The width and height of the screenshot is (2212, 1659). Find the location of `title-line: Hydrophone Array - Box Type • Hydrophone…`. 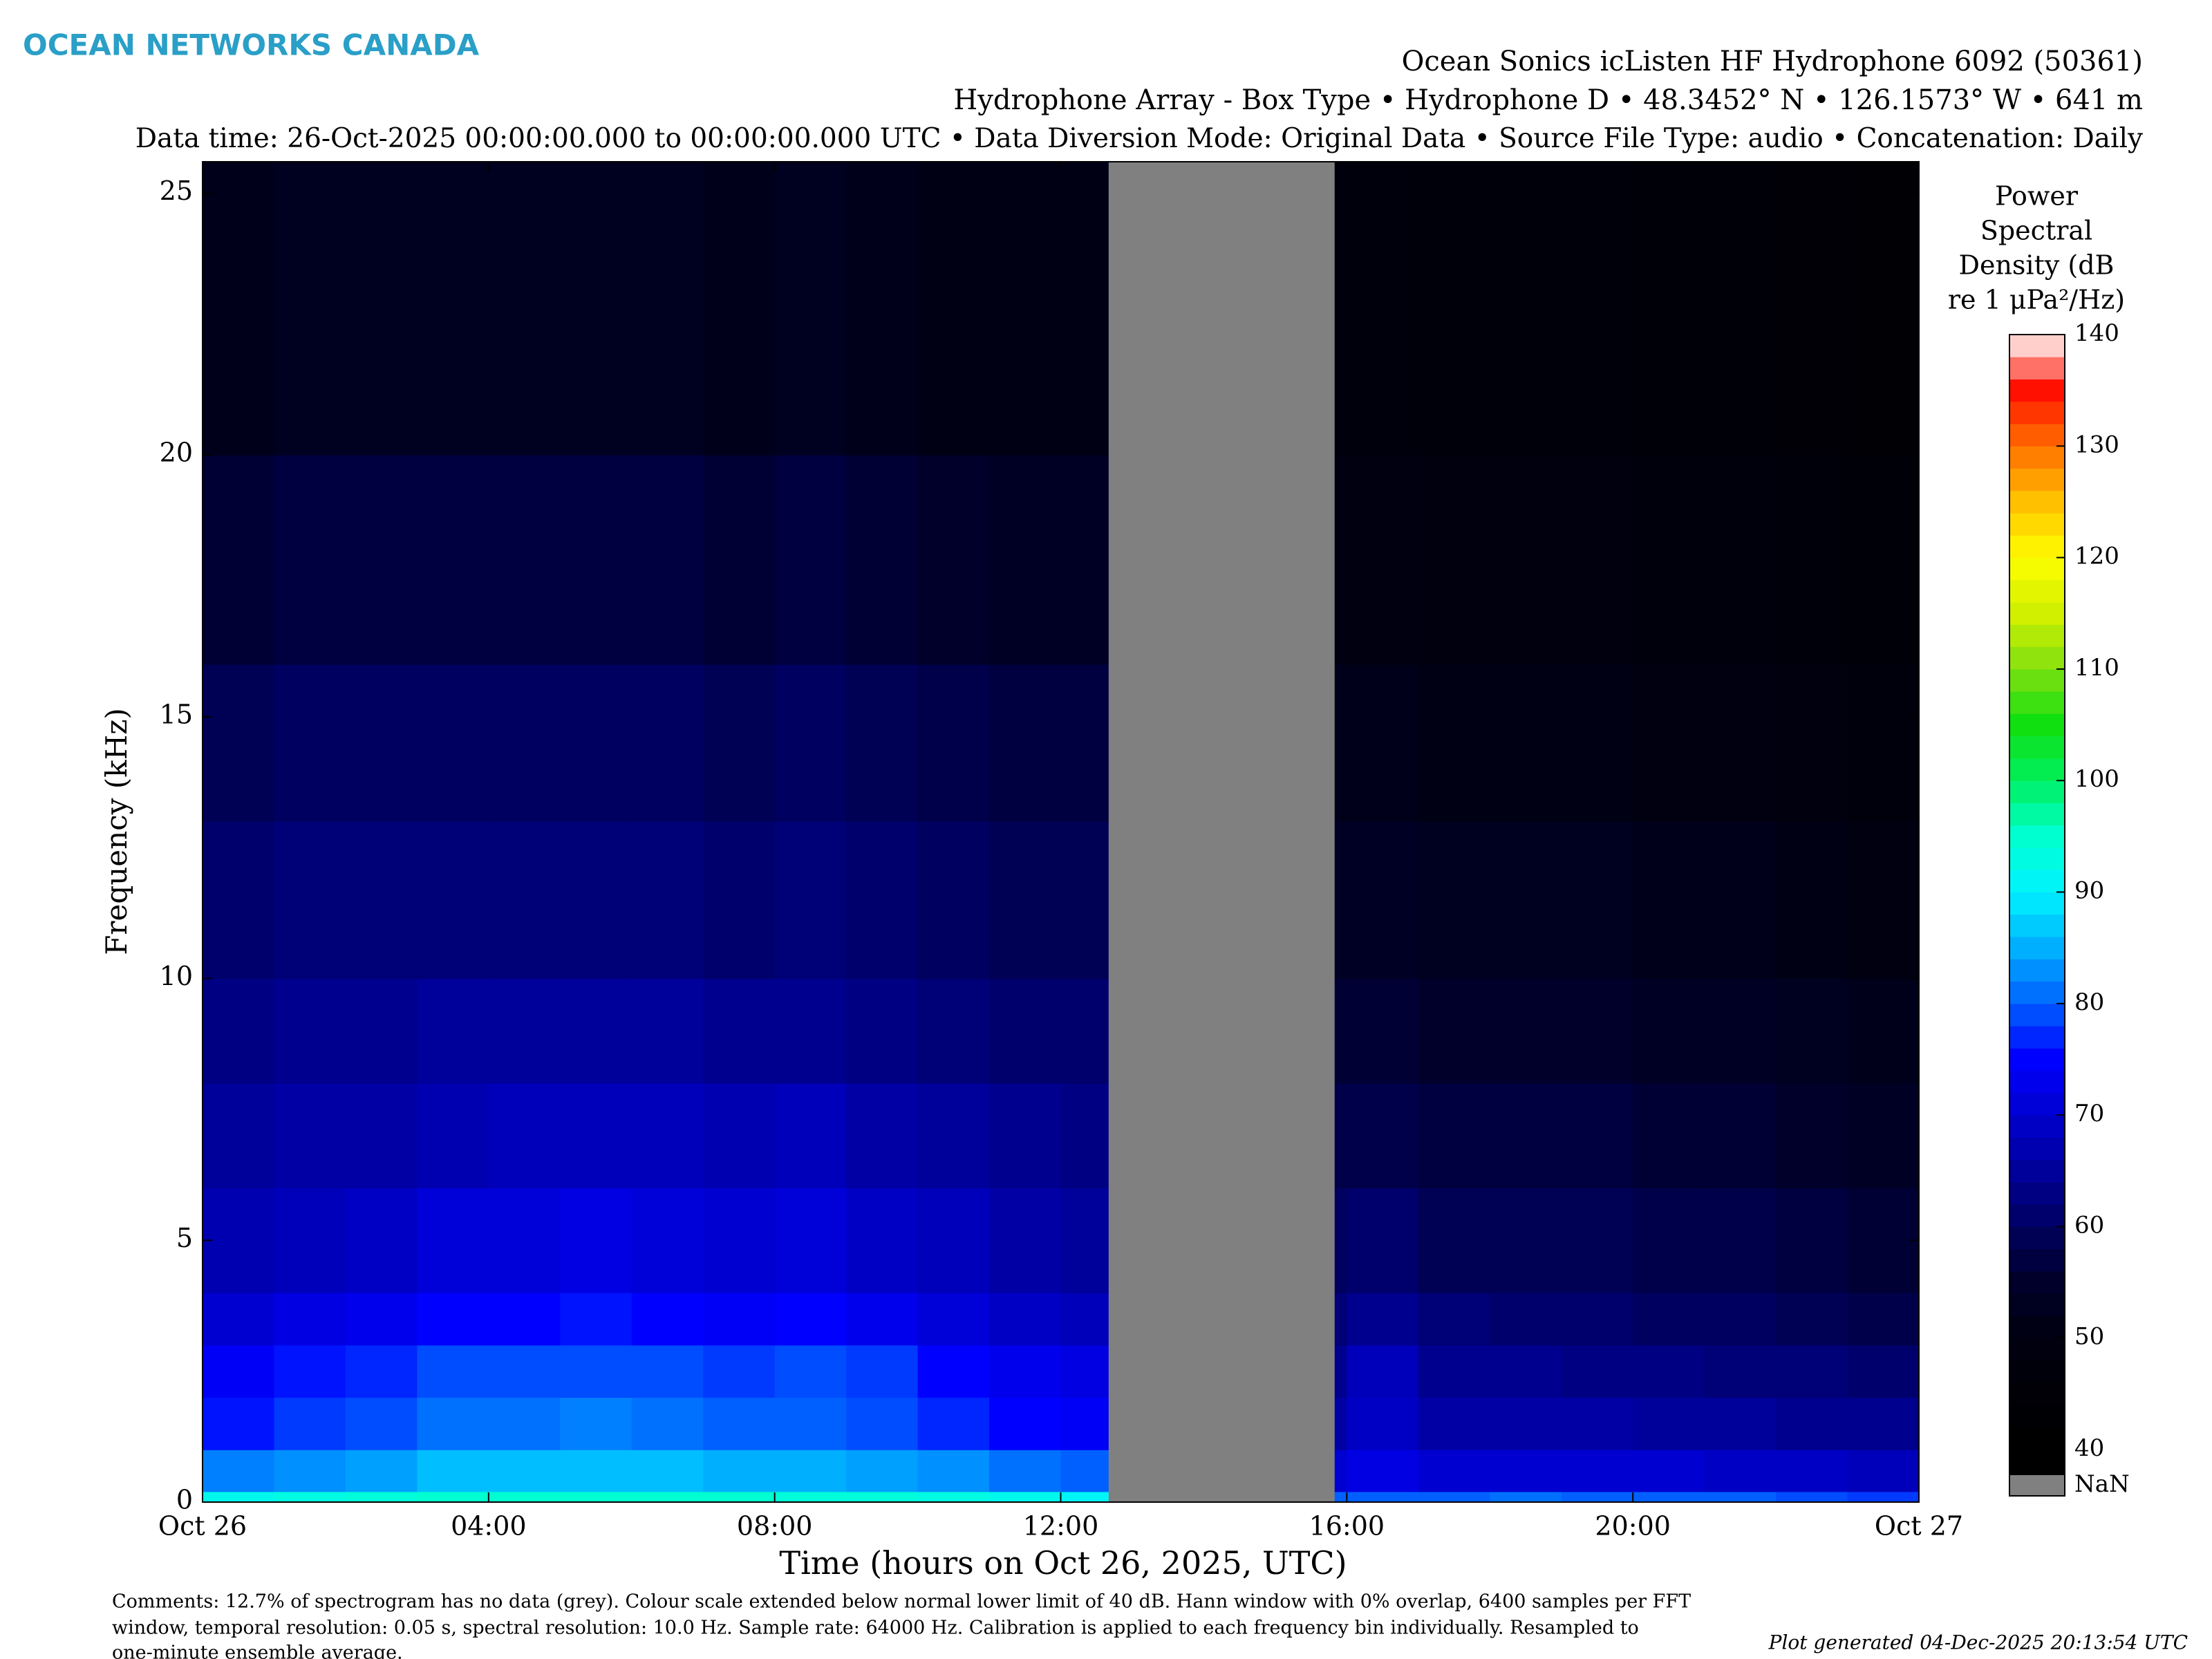

title-line: Hydrophone Array - Box Type • Hydrophone… is located at coordinates (1548, 100).